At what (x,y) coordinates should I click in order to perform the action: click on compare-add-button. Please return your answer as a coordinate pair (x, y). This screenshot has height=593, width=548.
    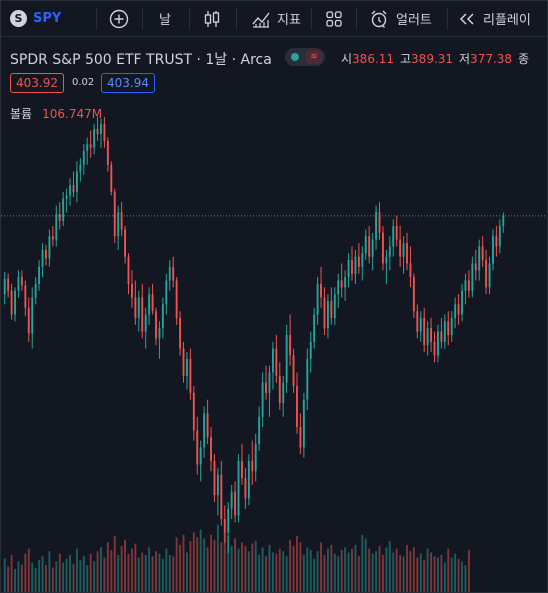
    Looking at the image, I should click on (119, 18).